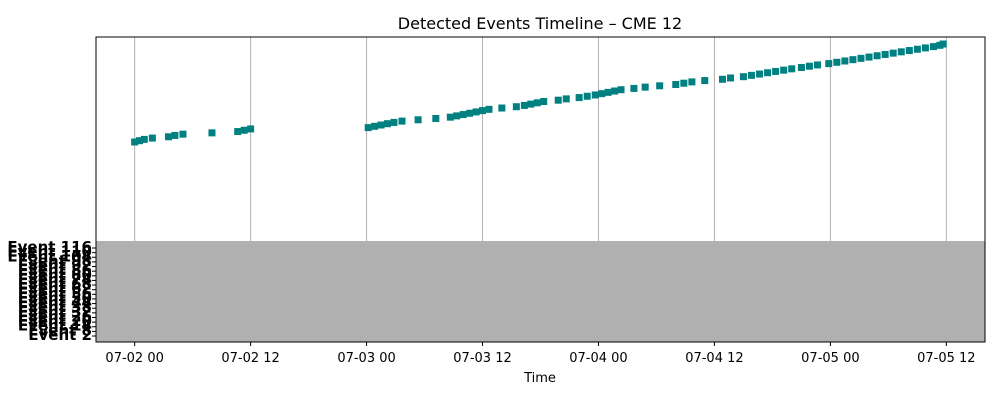 This screenshot has height=400, width=1000. I want to click on x-tick-label: 07-04 00, so click(598, 358).